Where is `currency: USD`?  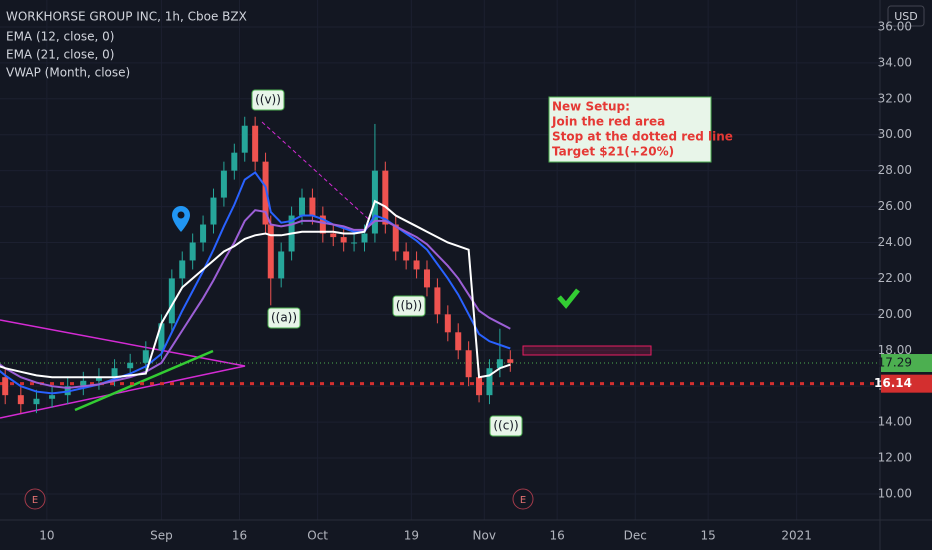 currency: USD is located at coordinates (906, 16).